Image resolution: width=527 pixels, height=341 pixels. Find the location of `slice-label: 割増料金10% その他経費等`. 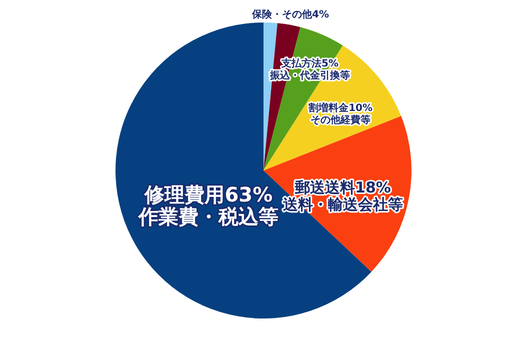

slice-label: 割増料金10% その他経費等 is located at coordinates (340, 114).